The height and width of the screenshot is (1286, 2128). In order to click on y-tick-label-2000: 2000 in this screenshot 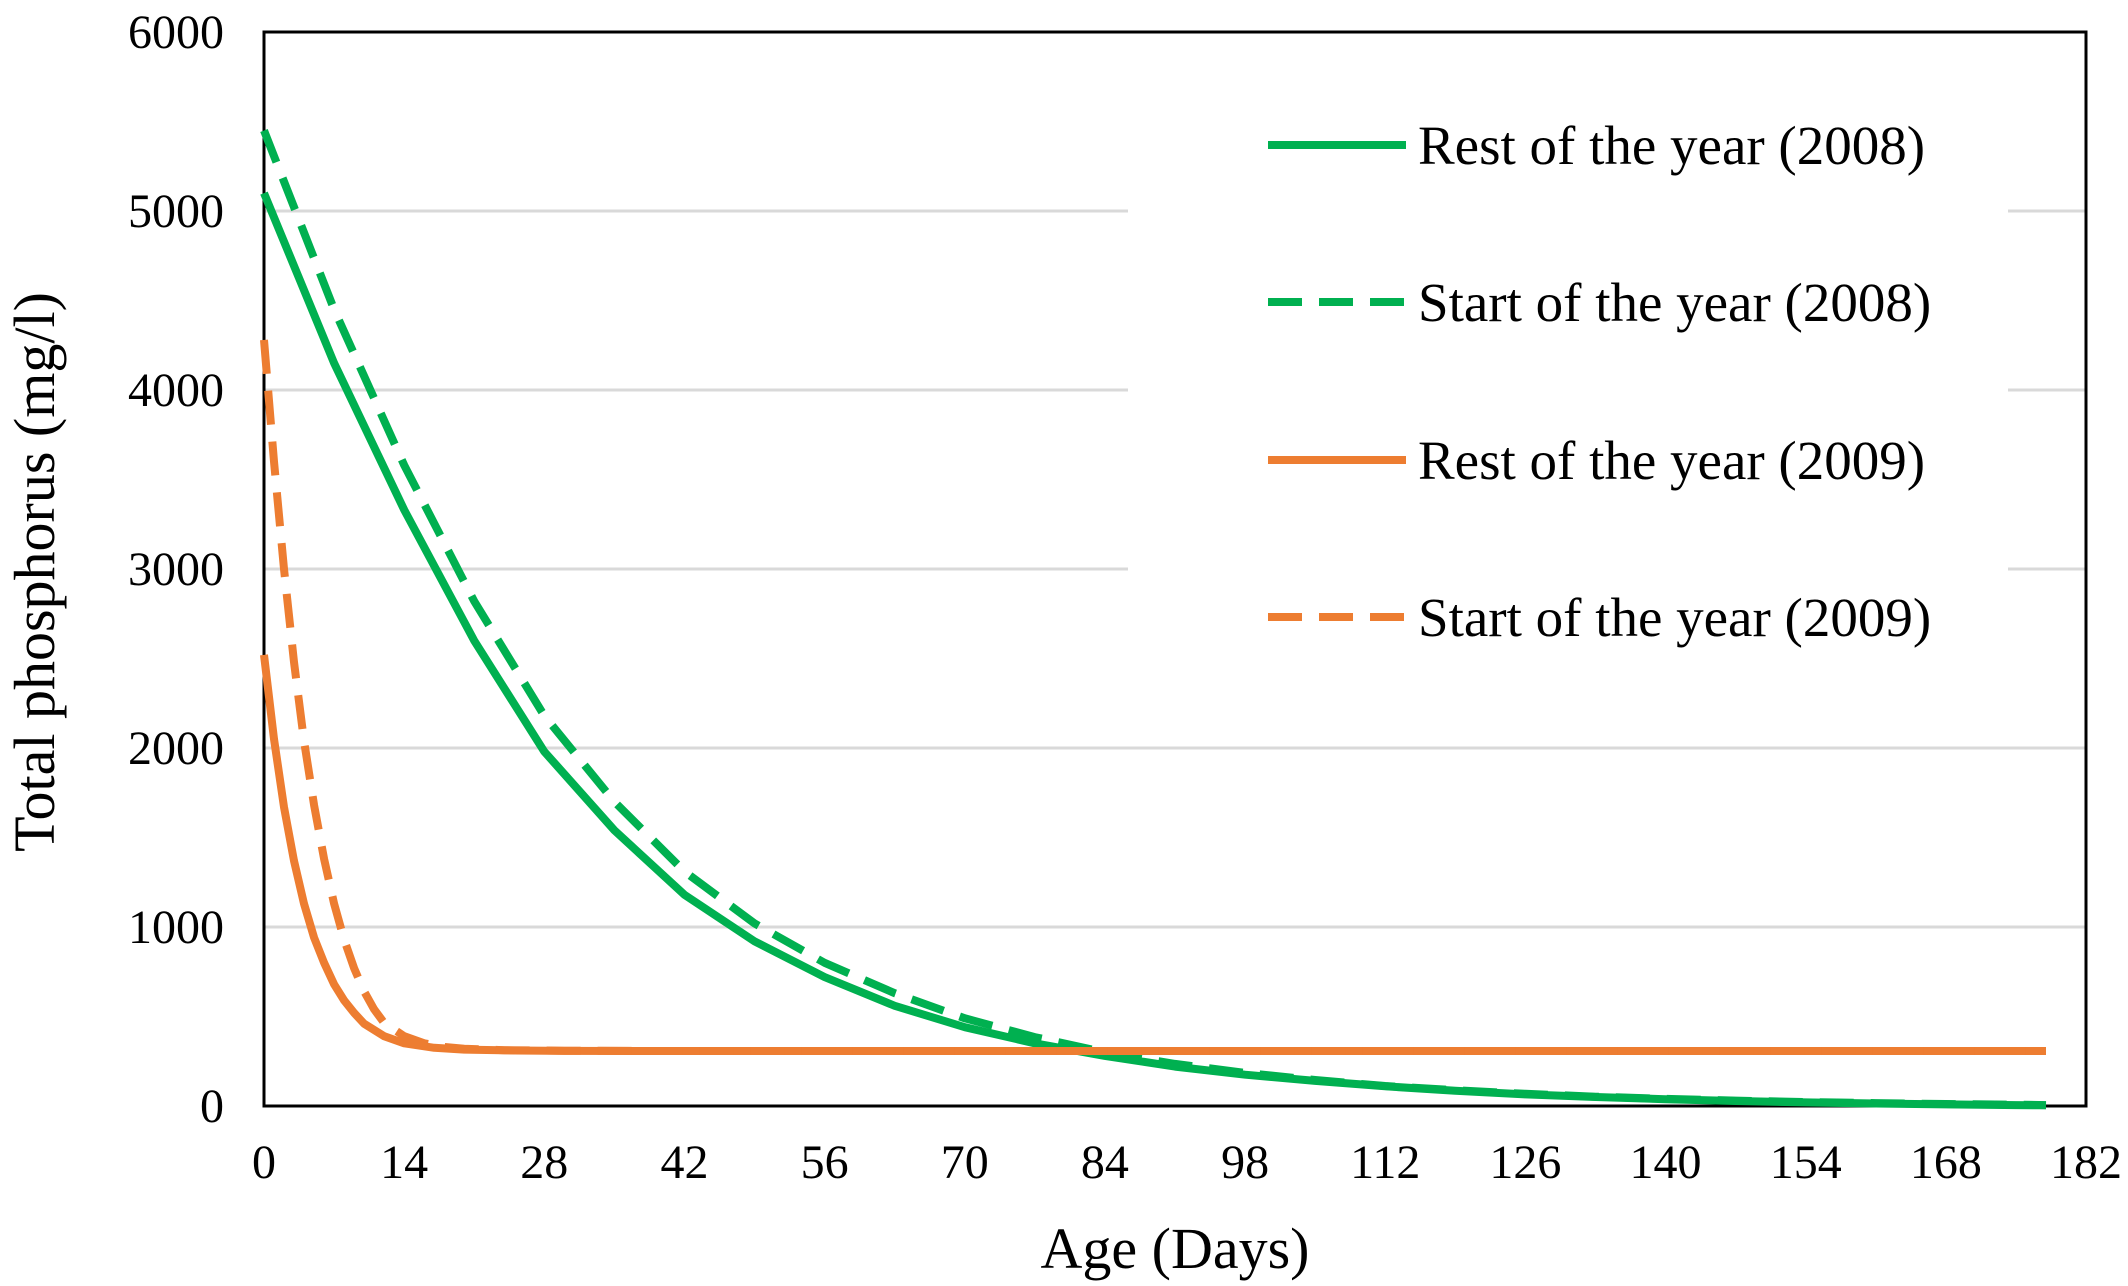, I will do `click(176, 748)`.